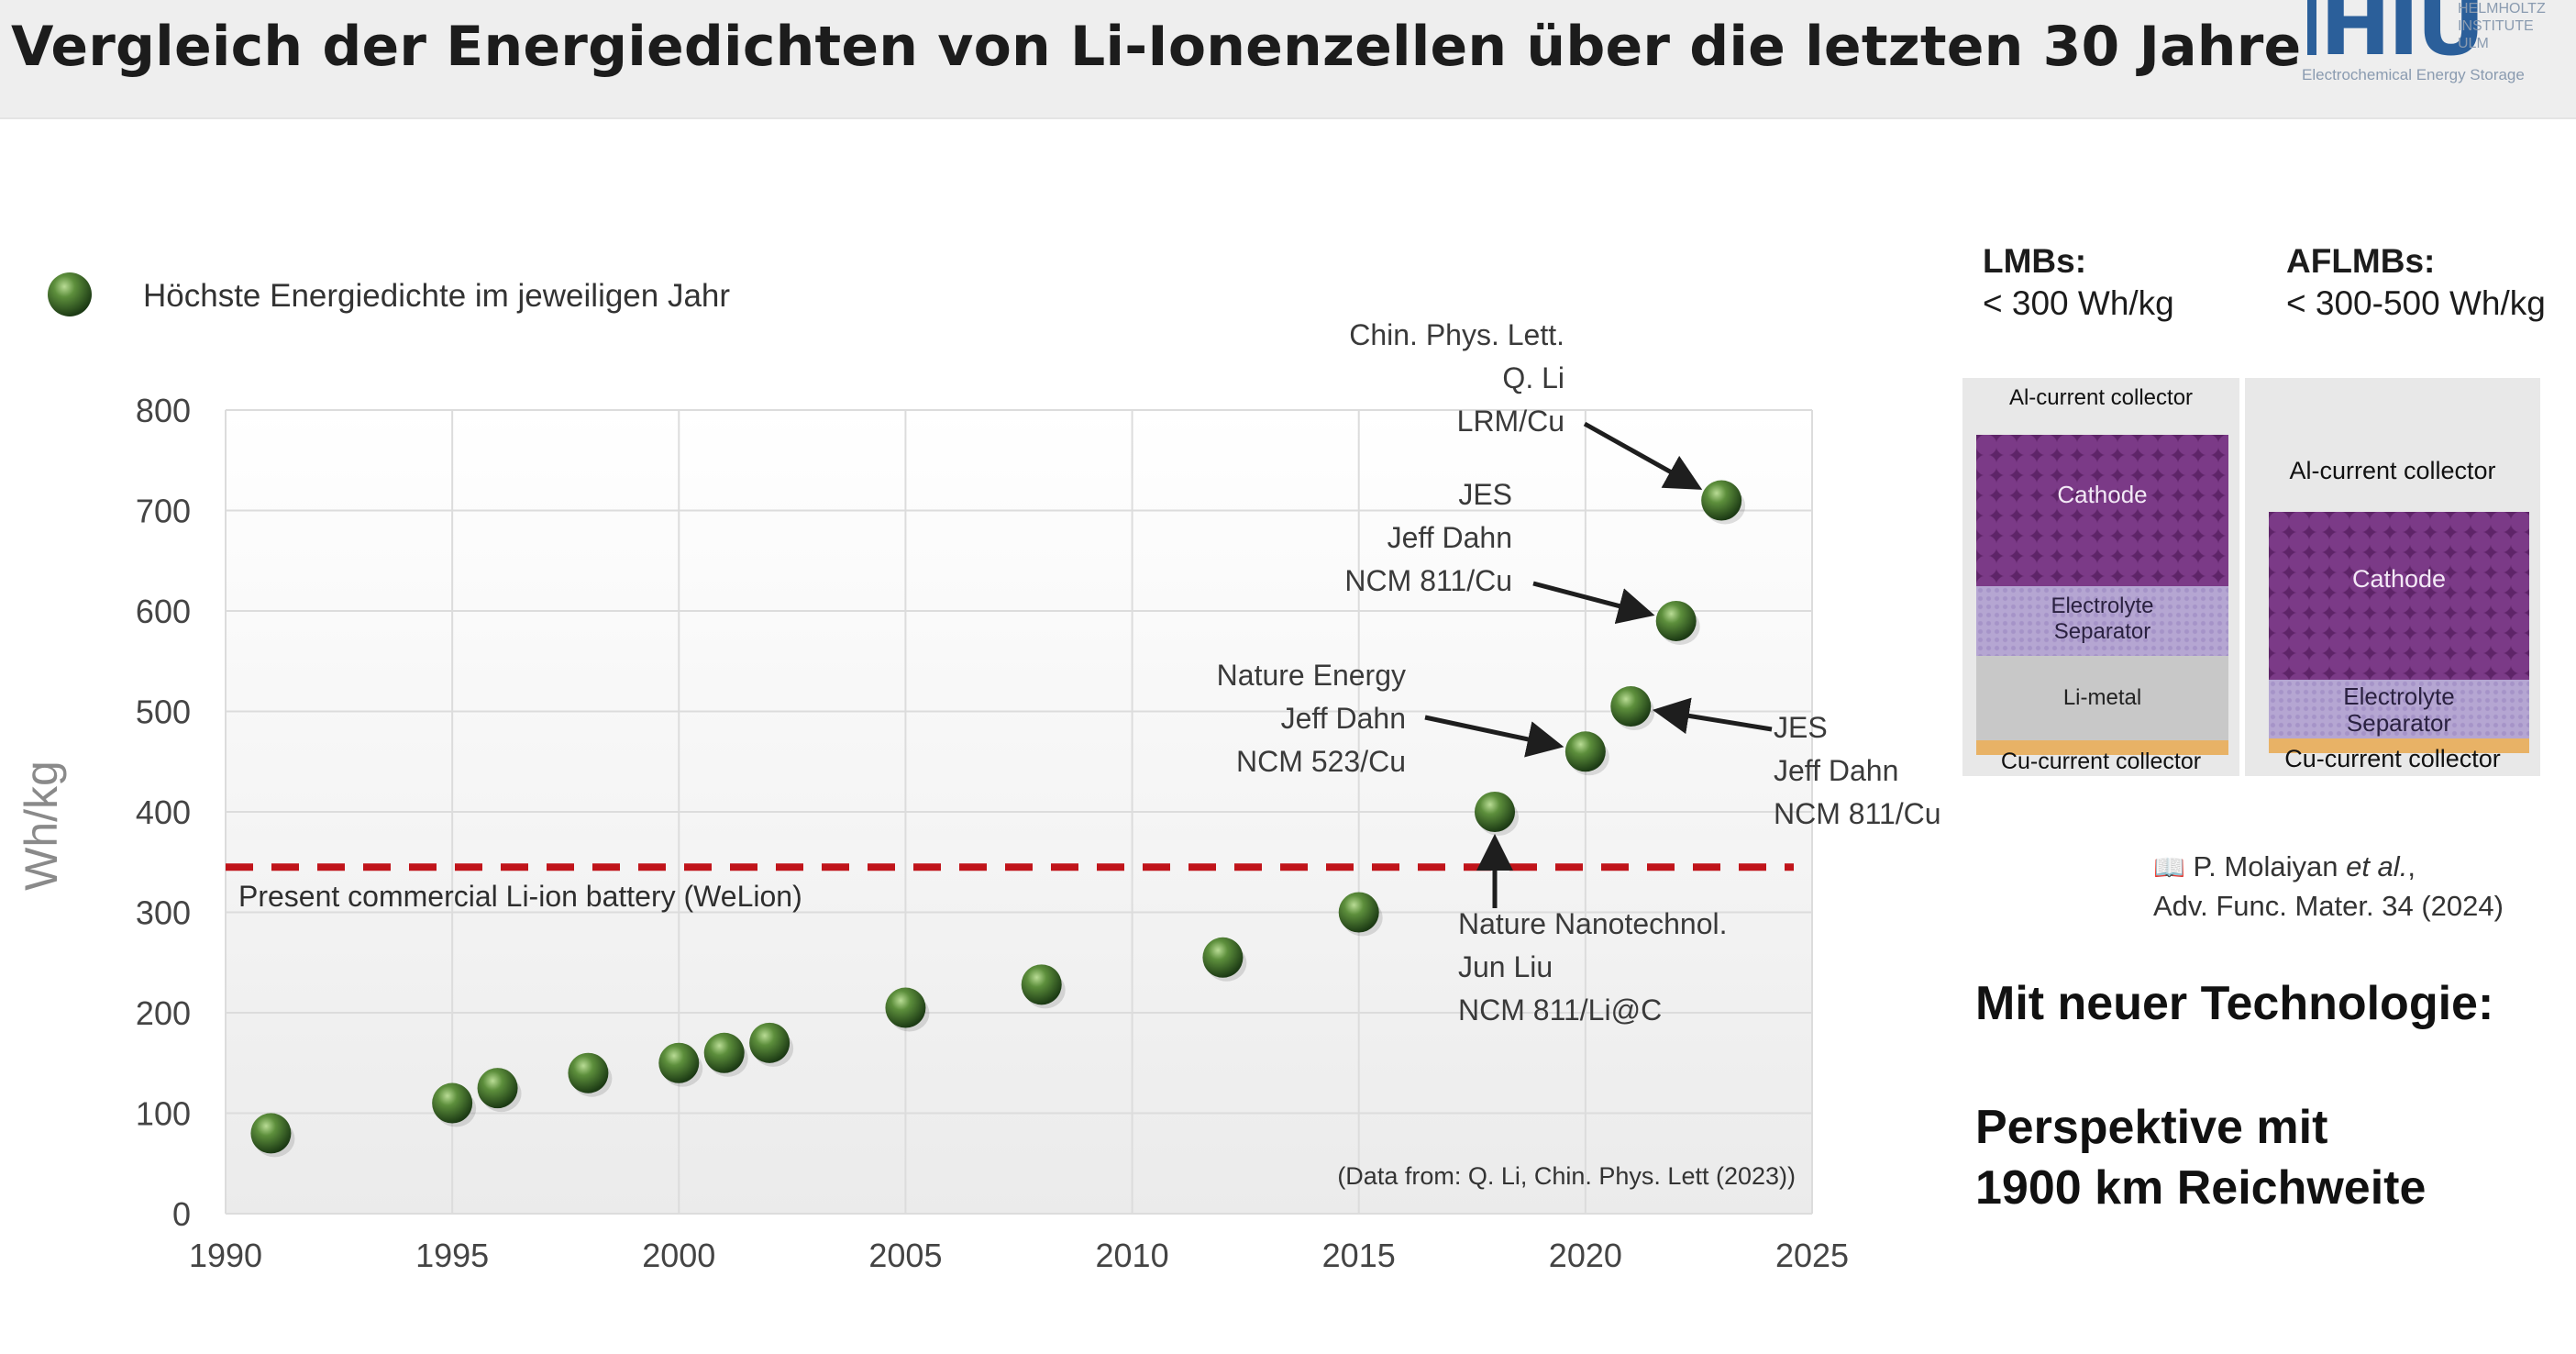 Image resolution: width=2576 pixels, height=1354 pixels. I want to click on logo-text: HIU, so click(2402, 37).